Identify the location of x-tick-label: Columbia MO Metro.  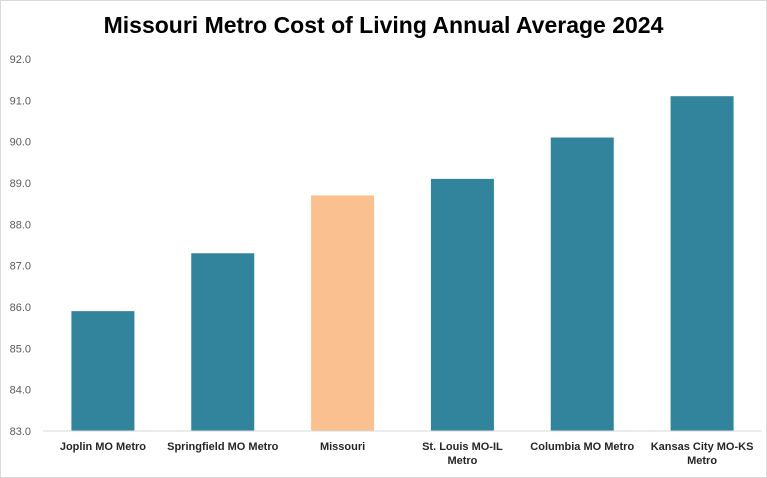
(582, 447).